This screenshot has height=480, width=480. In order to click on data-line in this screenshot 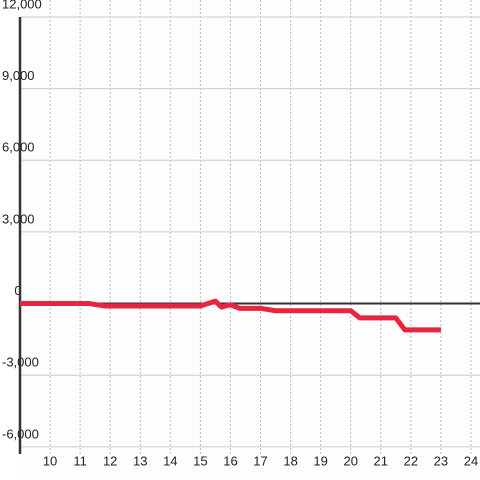, I will do `click(230, 315)`.